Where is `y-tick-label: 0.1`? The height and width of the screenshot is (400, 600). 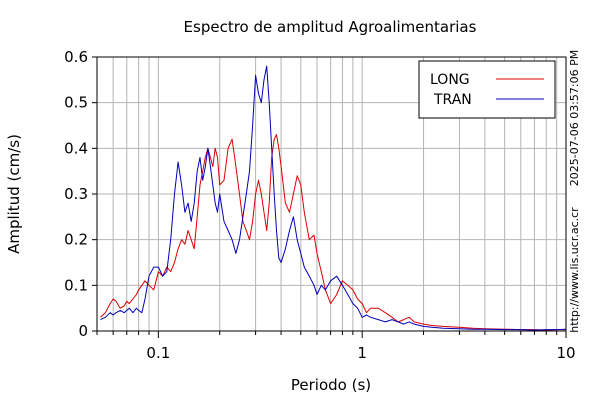 y-tick-label: 0.1 is located at coordinates (76, 285).